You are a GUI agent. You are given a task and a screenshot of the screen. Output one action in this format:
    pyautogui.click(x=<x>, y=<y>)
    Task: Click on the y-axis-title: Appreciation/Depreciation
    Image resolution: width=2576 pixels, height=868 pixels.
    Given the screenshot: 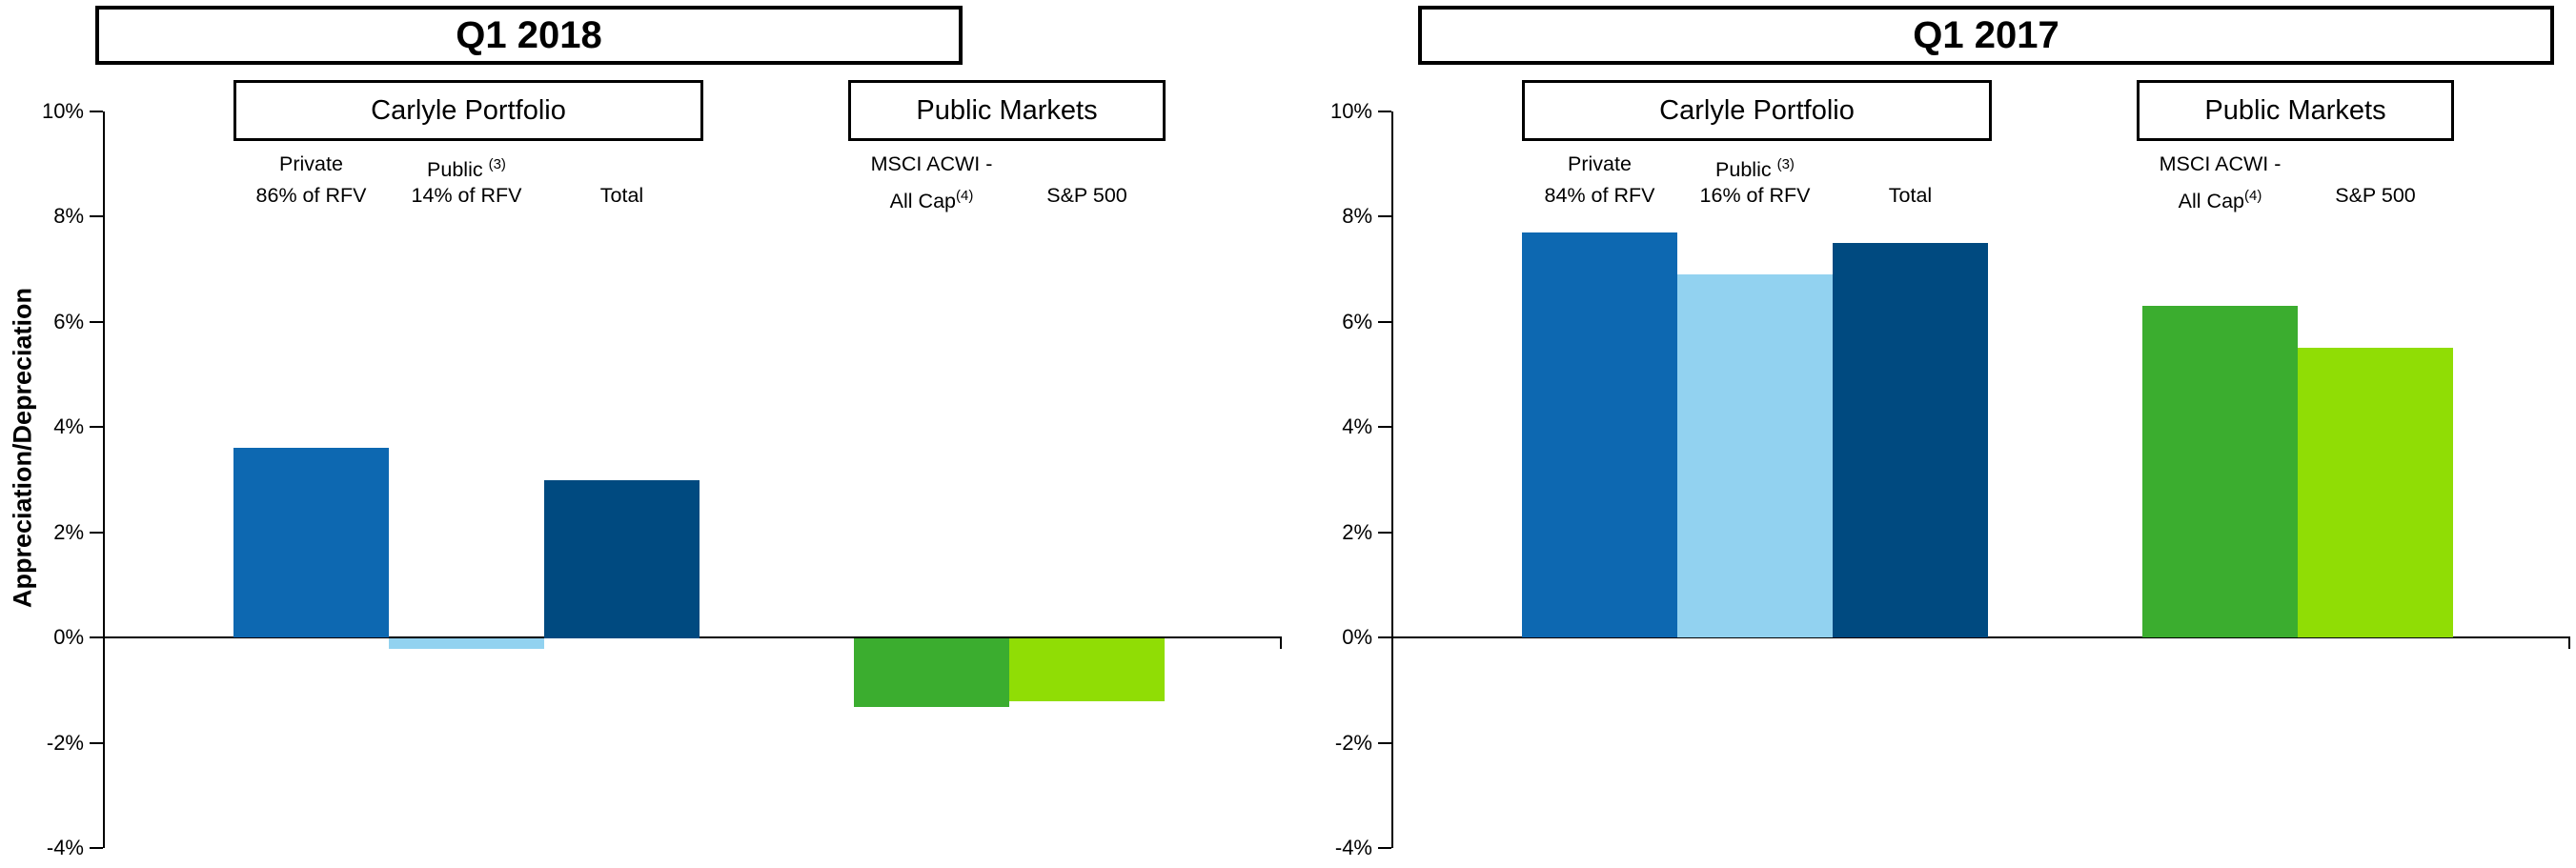 What is the action you would take?
    pyautogui.click(x=23, y=448)
    